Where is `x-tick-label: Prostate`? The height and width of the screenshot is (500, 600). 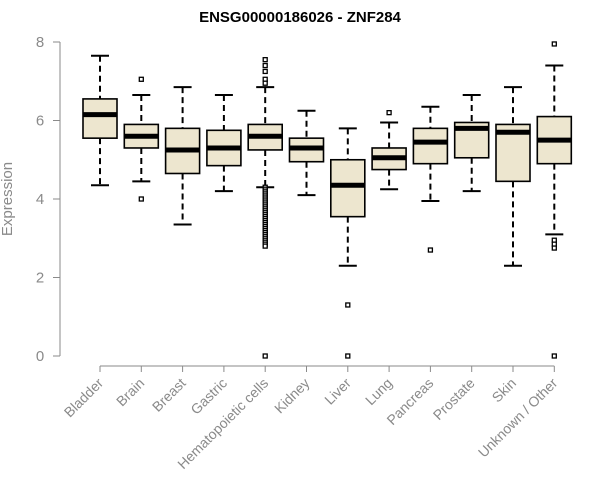
x-tick-label: Prostate is located at coordinates (454, 399).